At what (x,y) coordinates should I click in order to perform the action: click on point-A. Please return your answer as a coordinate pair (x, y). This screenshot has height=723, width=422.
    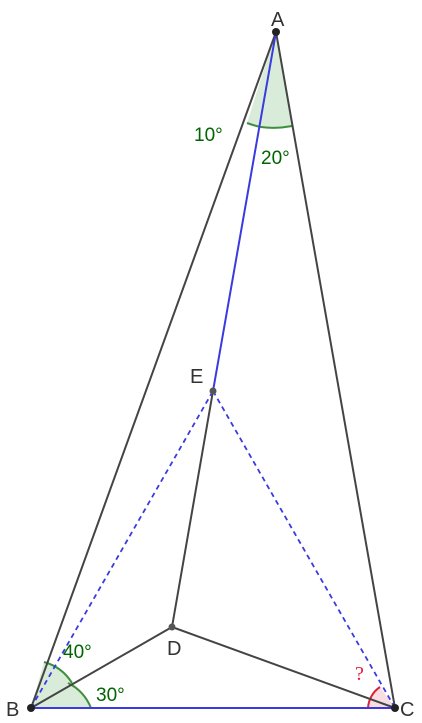
    Looking at the image, I should click on (276, 32).